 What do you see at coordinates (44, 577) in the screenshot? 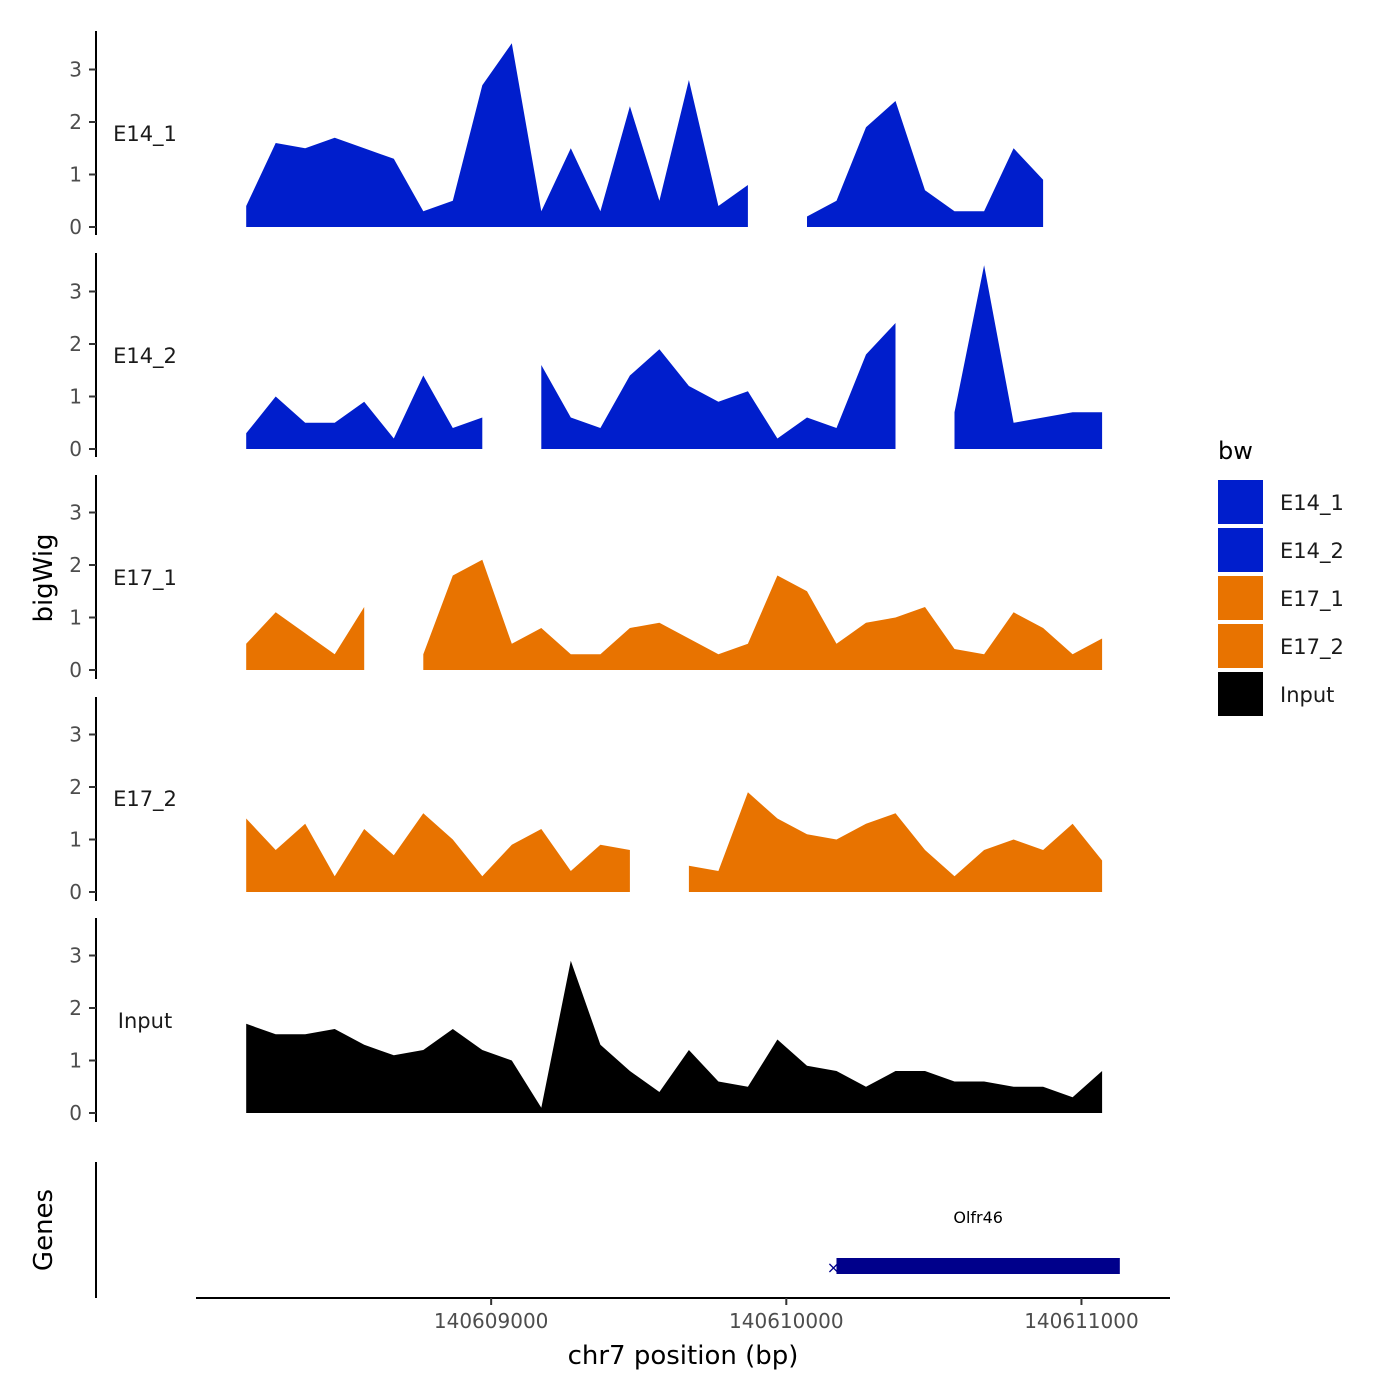
I see `y-axis-title: bigWig` at bounding box center [44, 577].